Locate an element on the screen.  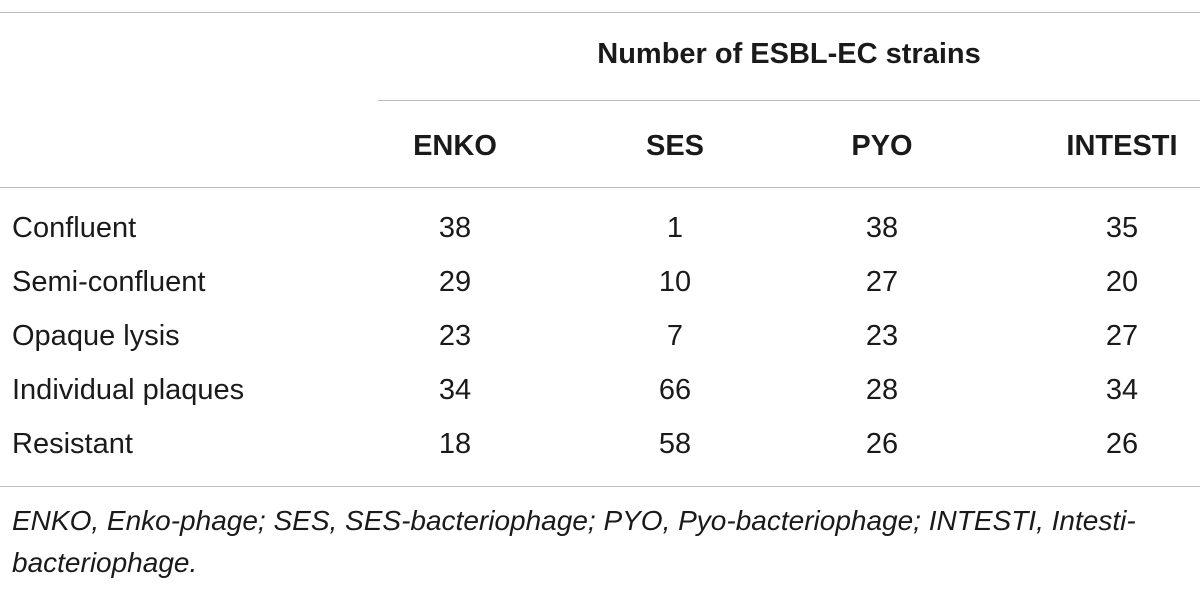
top-rule is located at coordinates (600, 12).